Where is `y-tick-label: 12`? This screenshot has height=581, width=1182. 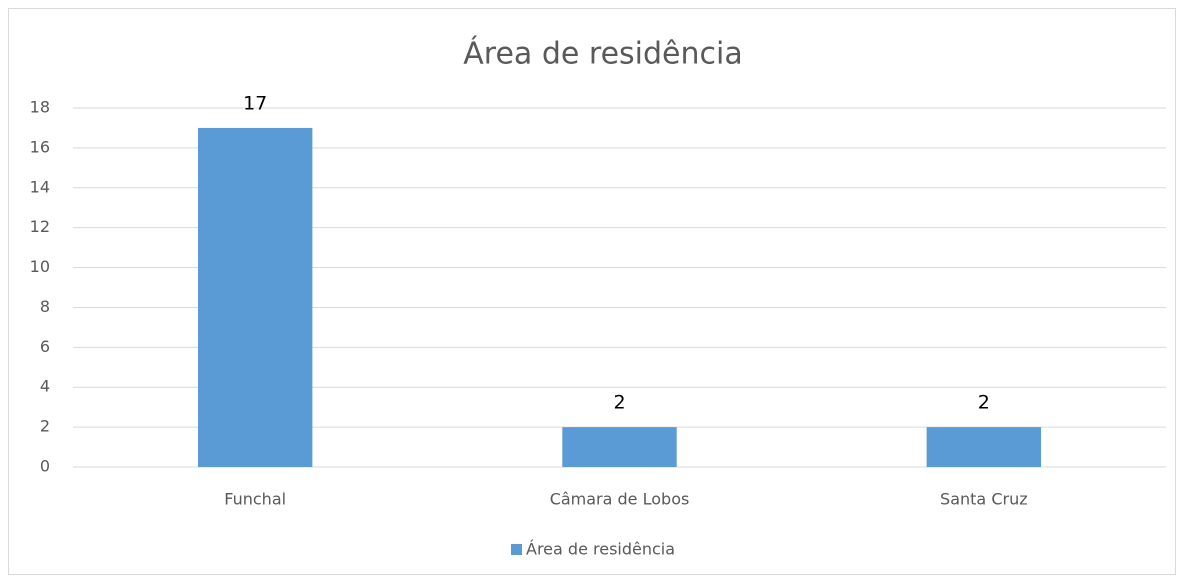 y-tick-label: 12 is located at coordinates (40, 226).